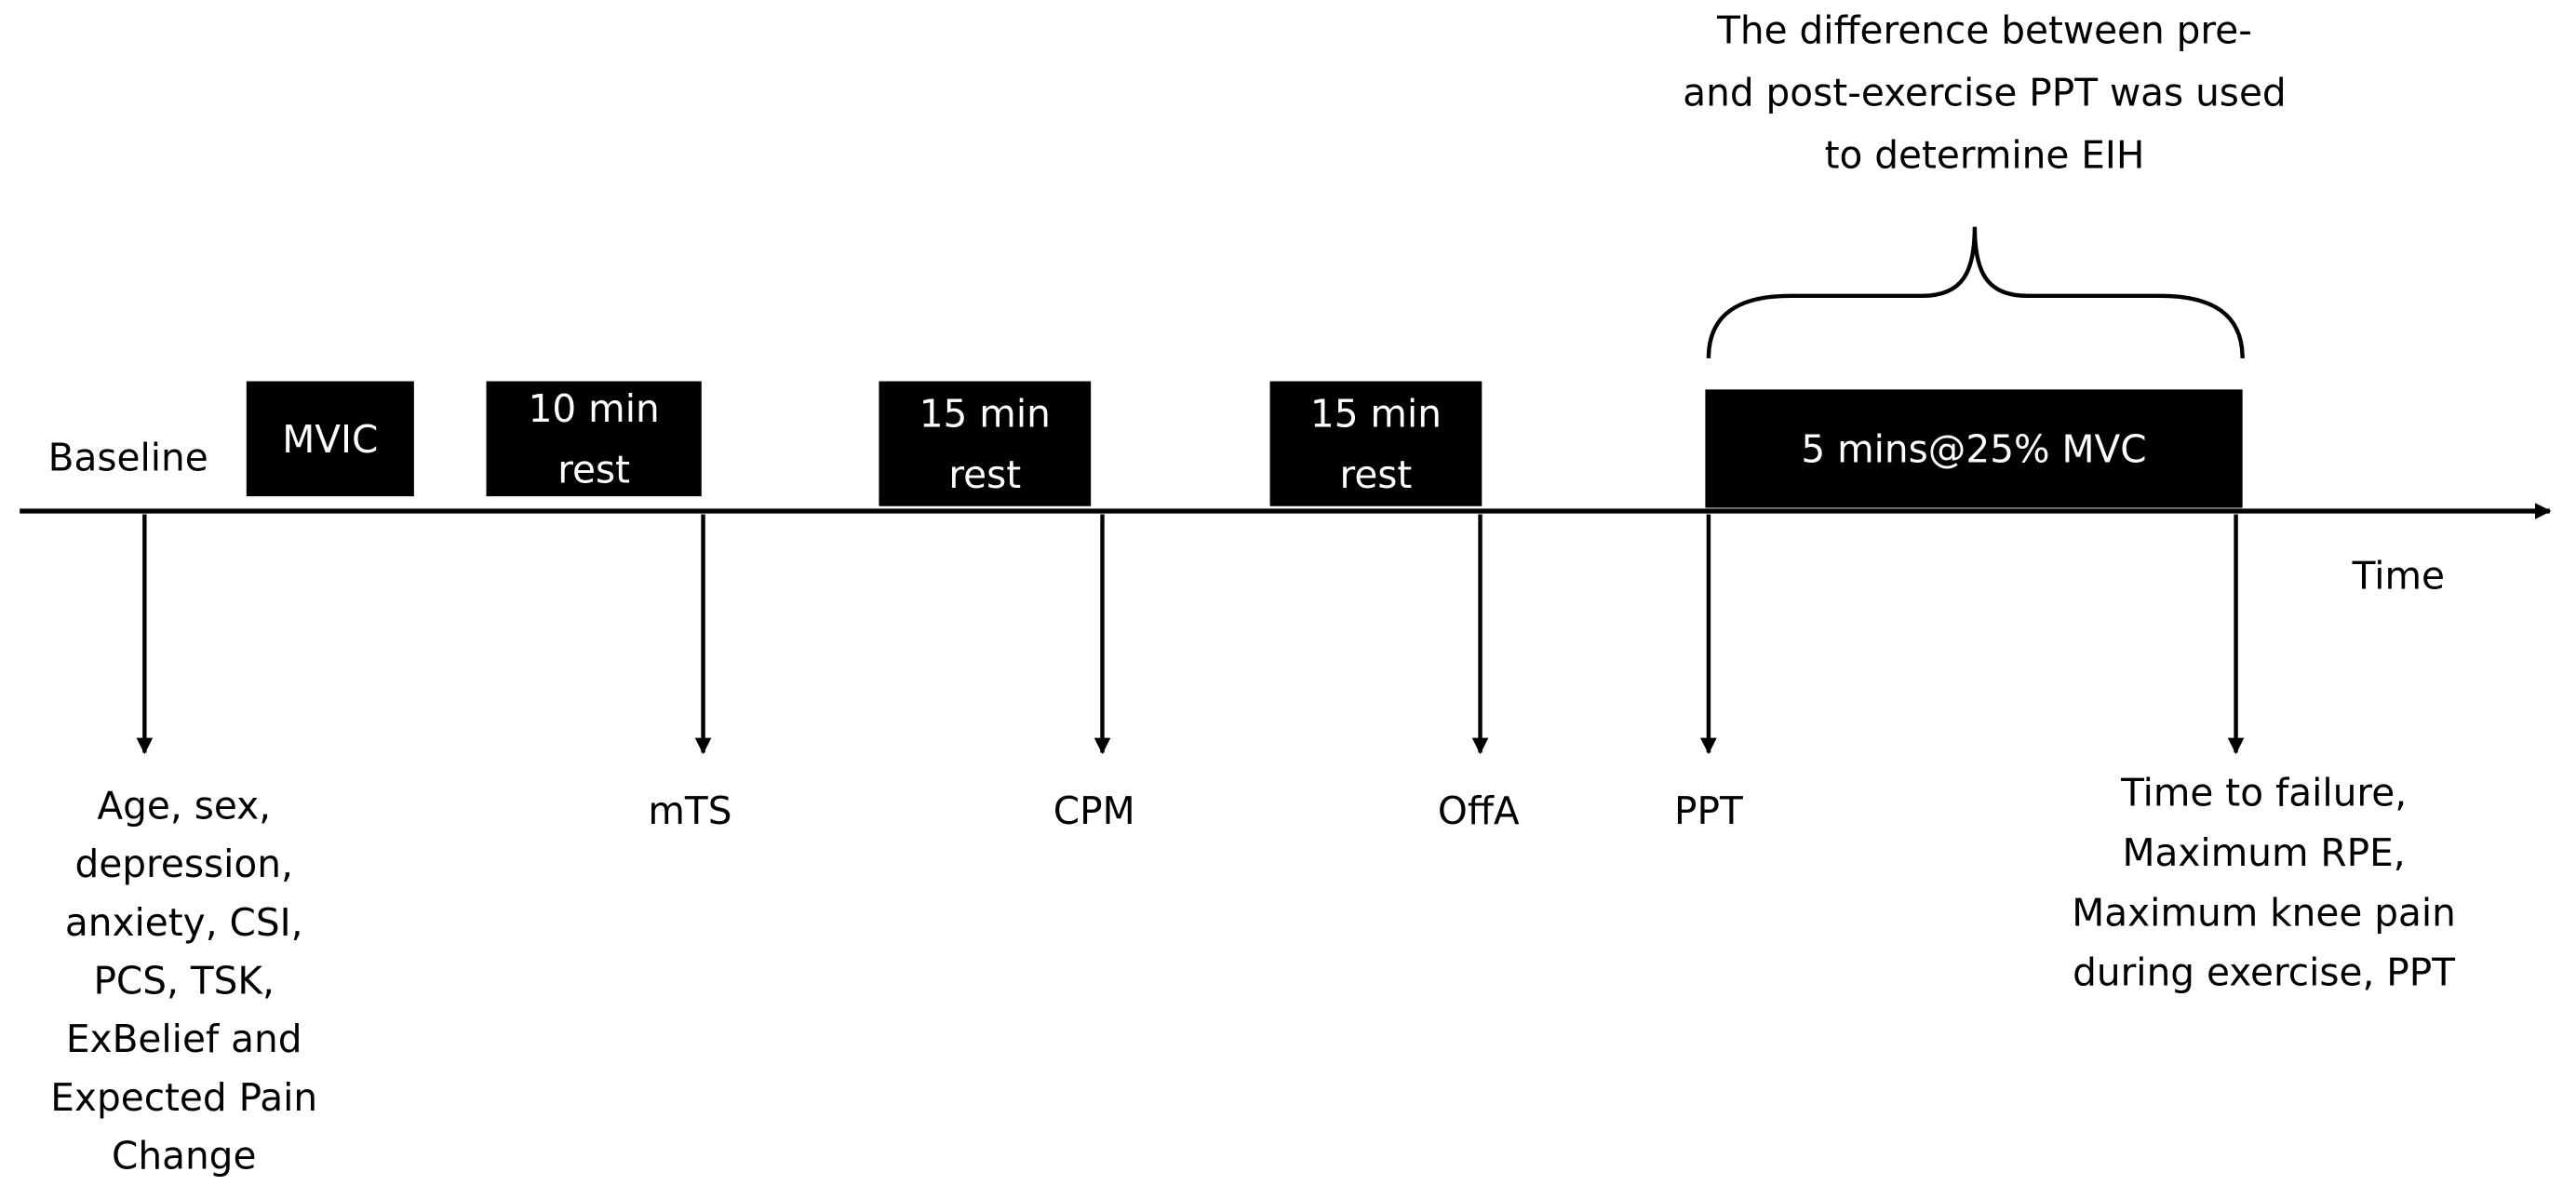 This screenshot has height=1199, width=2576. I want to click on time-label: Time, so click(2398, 575).